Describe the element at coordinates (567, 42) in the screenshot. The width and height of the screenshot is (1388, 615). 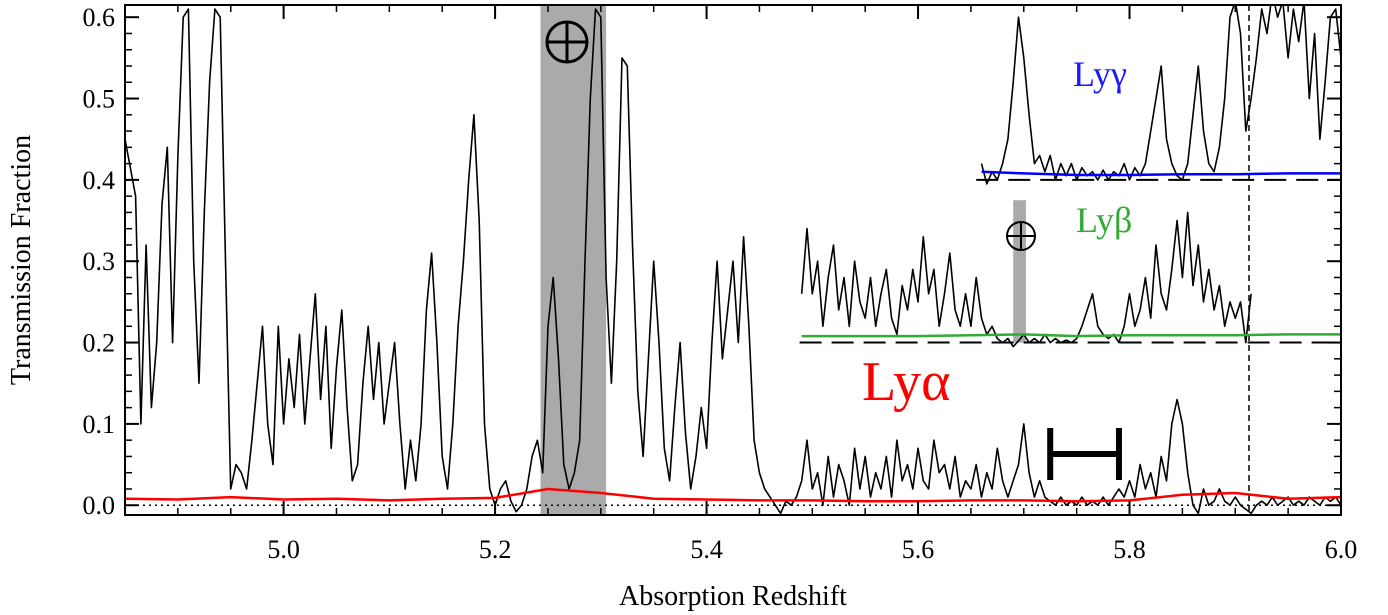
I see `earth-symbol-icon` at that location.